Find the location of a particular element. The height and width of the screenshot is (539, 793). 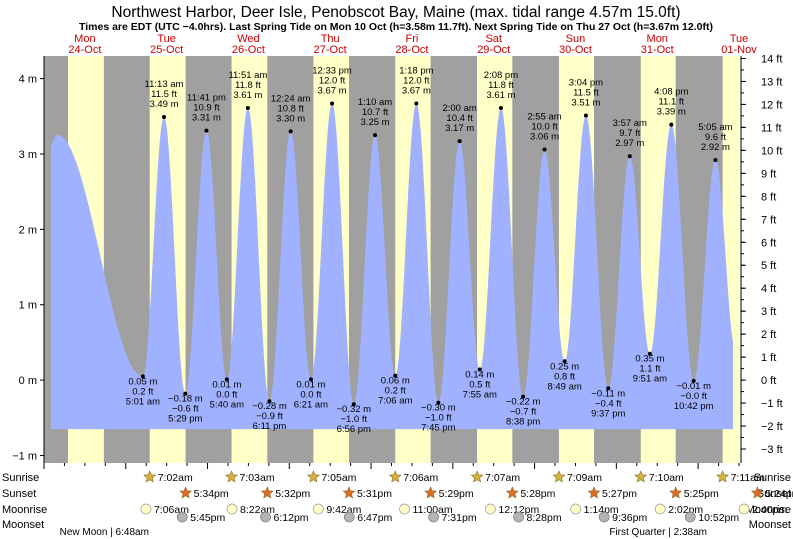

tide-label: 2.97 m is located at coordinates (629, 143).